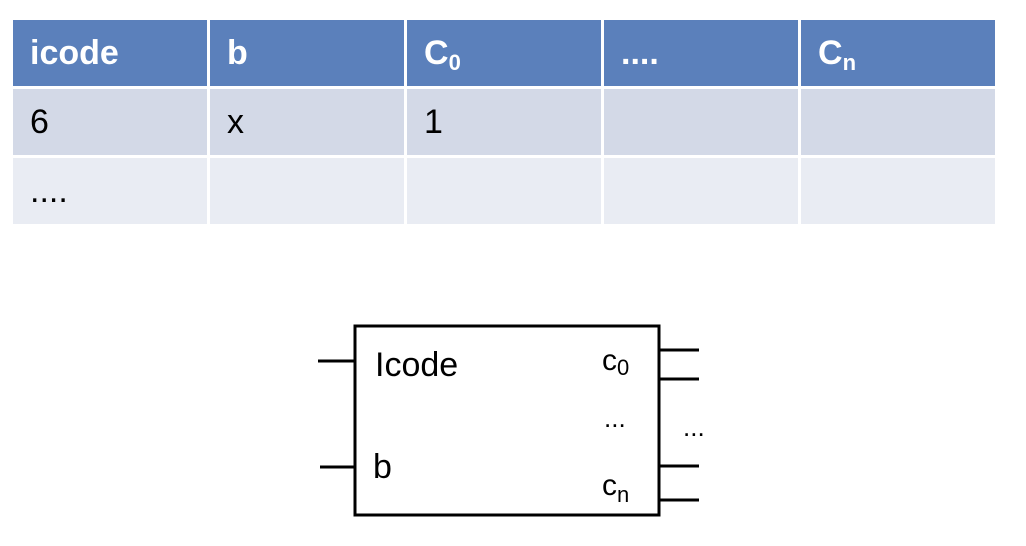 This screenshot has height=546, width=1026. What do you see at coordinates (898, 53) in the screenshot?
I see `header-cell-cn: Cn` at bounding box center [898, 53].